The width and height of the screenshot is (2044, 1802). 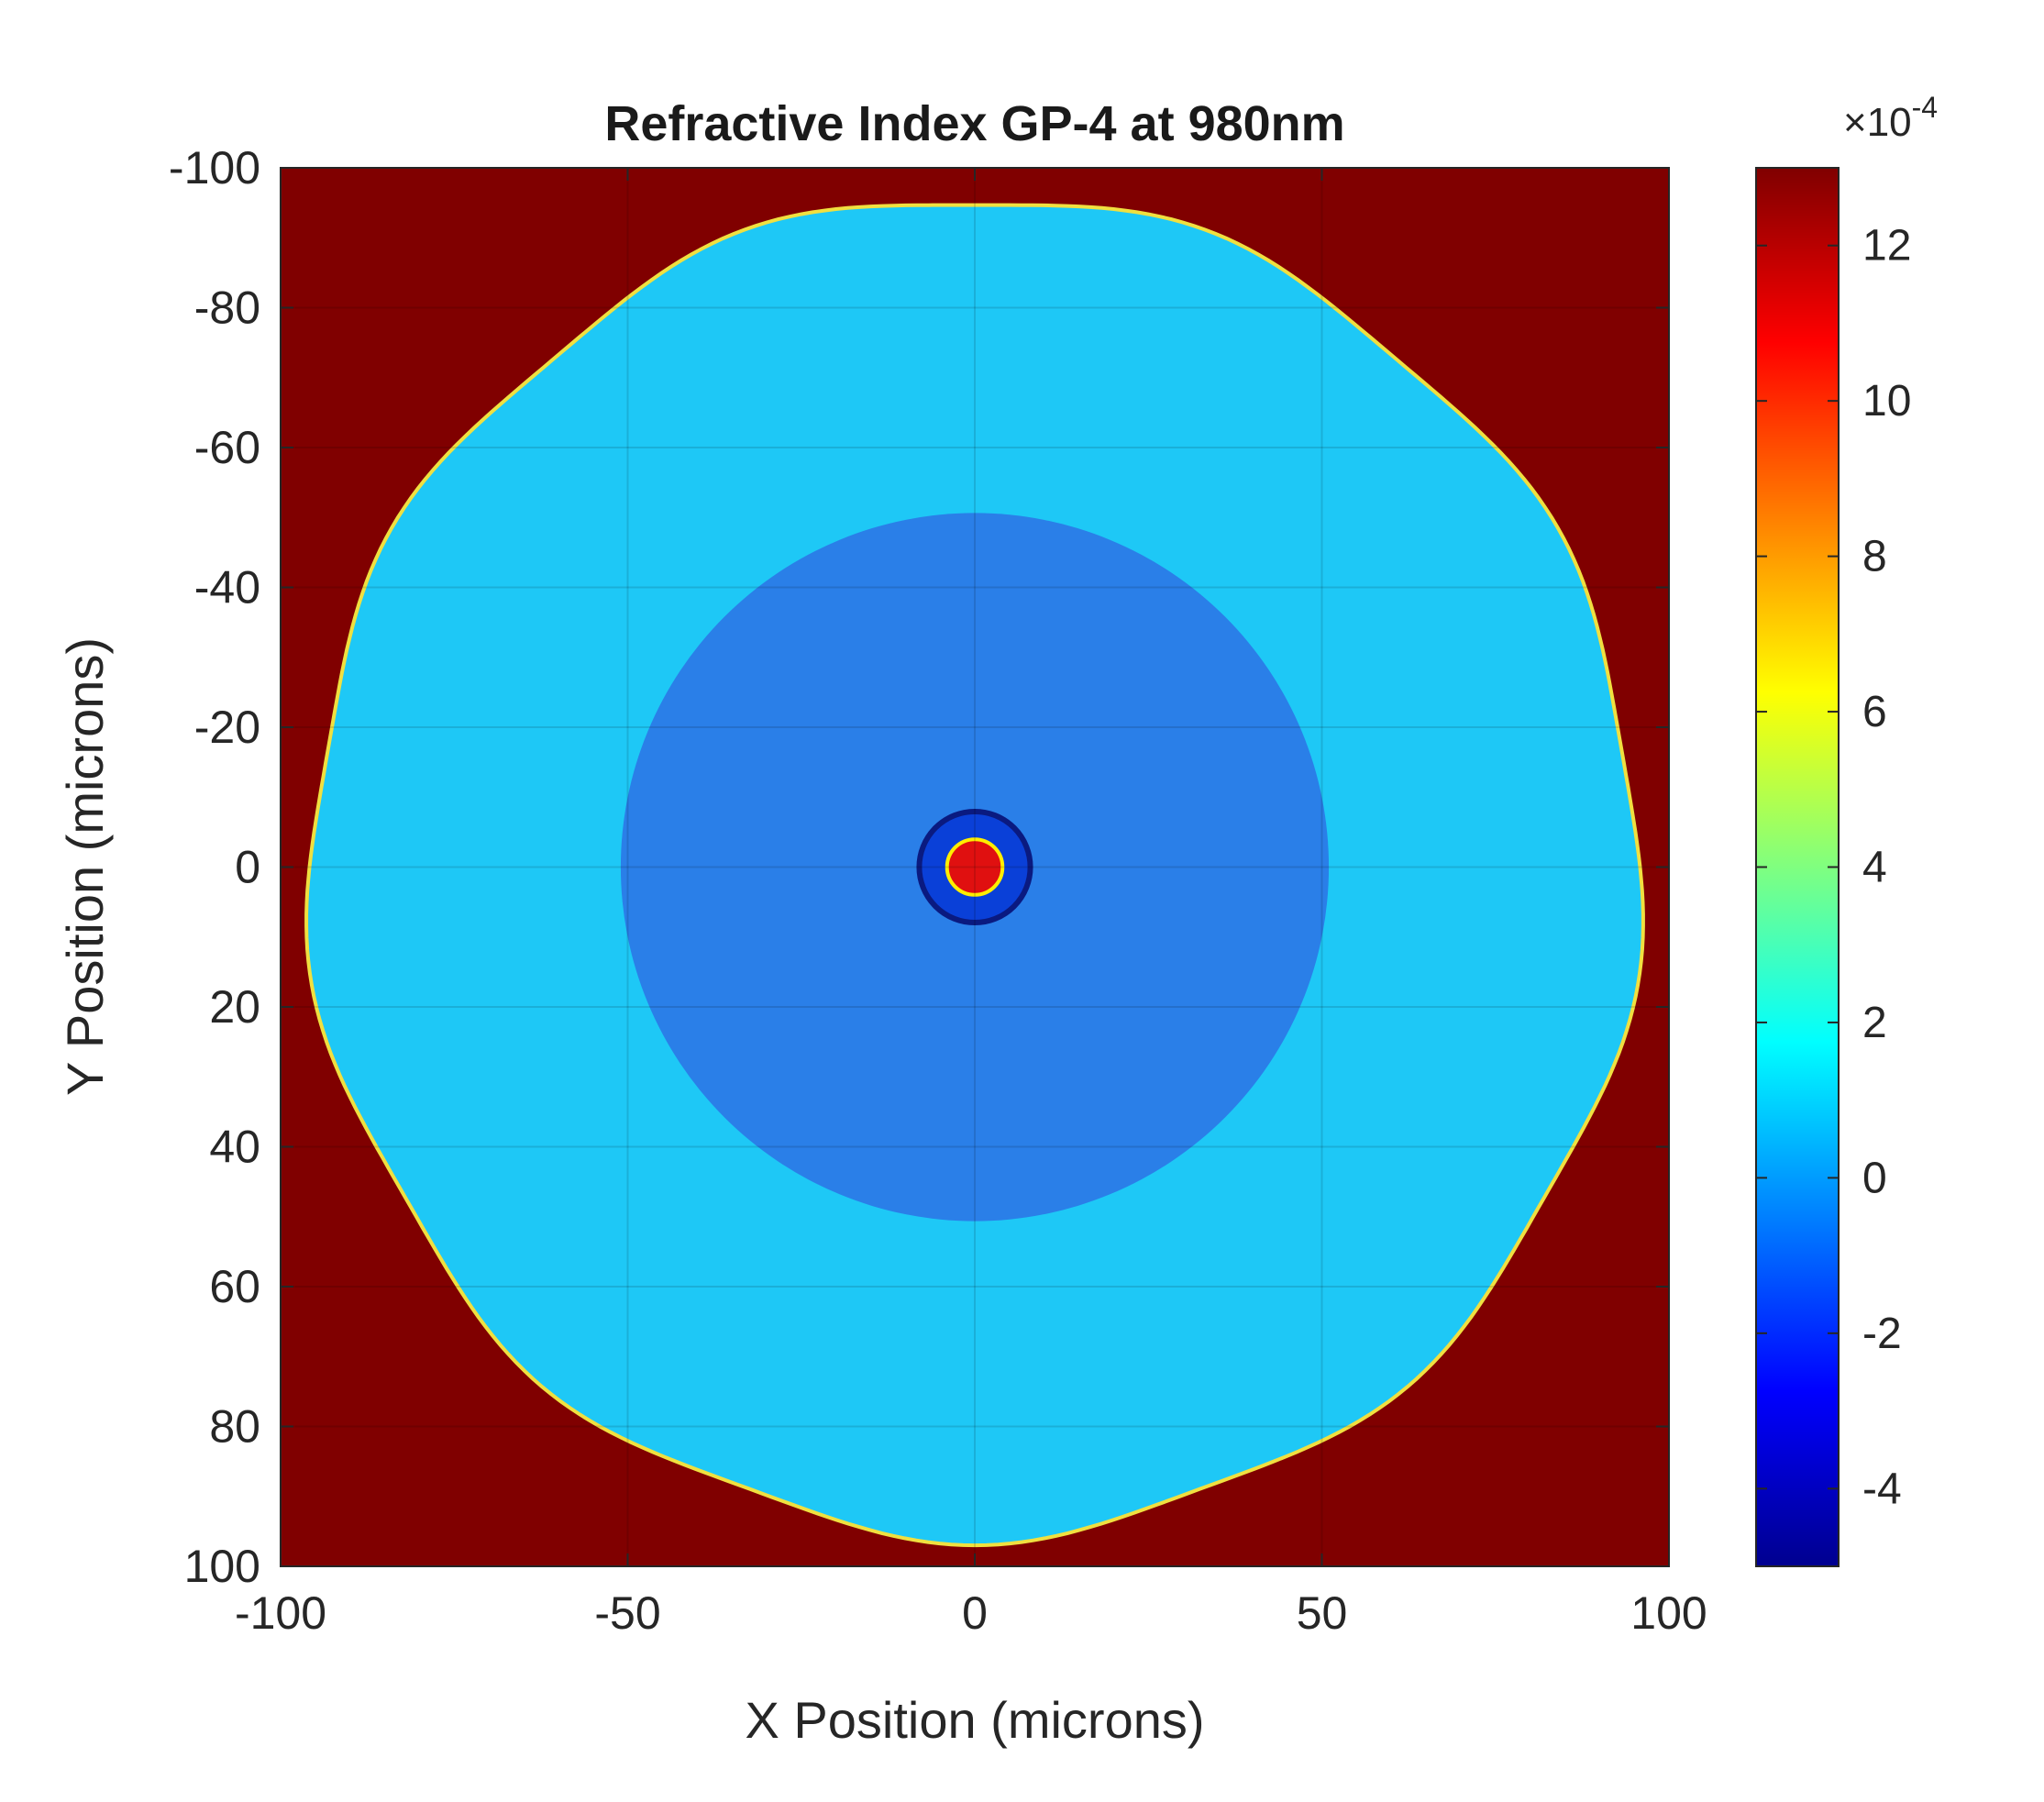 What do you see at coordinates (1925, 107) in the screenshot?
I see `colorbar-exponent: -4` at bounding box center [1925, 107].